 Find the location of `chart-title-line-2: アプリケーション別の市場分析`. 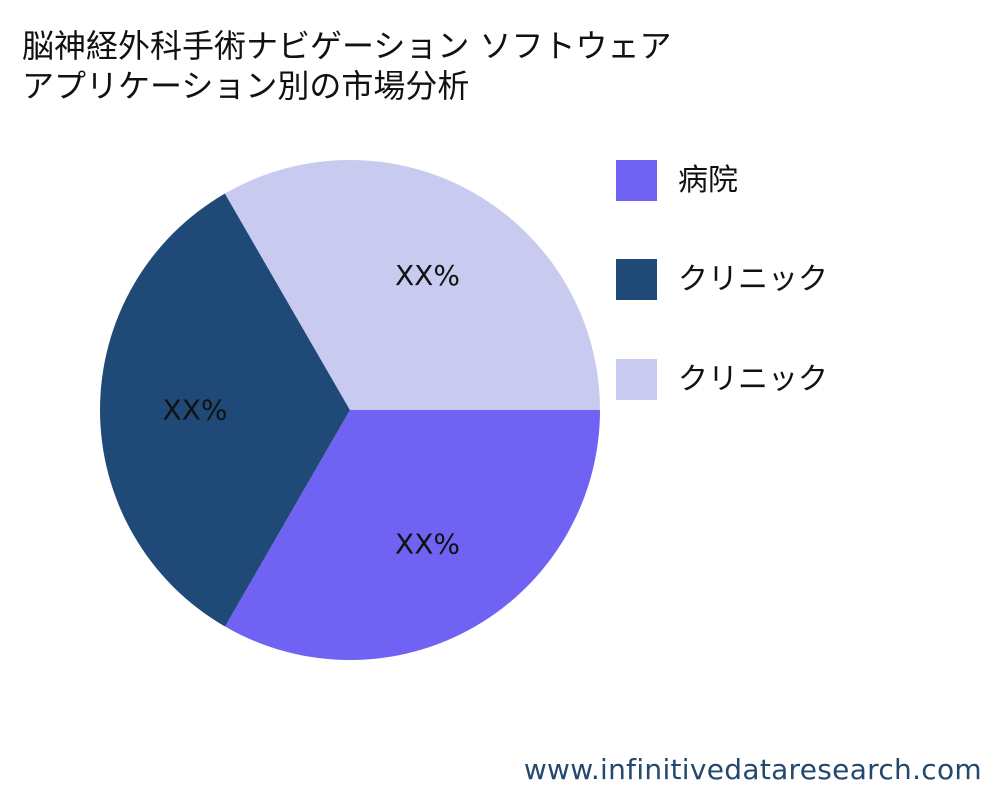

chart-title-line-2: アプリケーション別の市場分析 is located at coordinates (246, 86).